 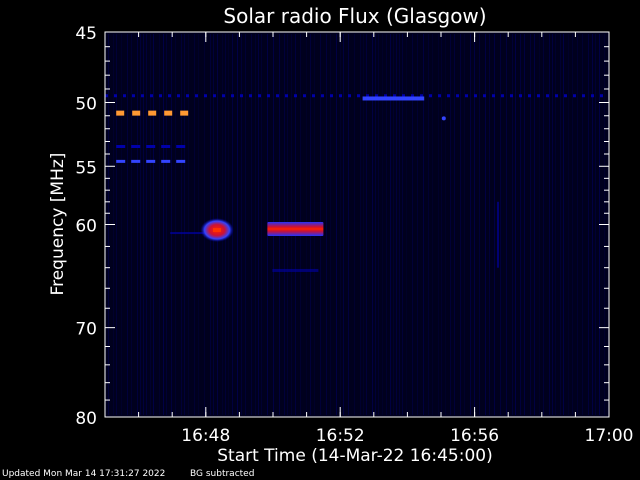 I want to click on y-tick-label: 55, so click(x=86, y=168).